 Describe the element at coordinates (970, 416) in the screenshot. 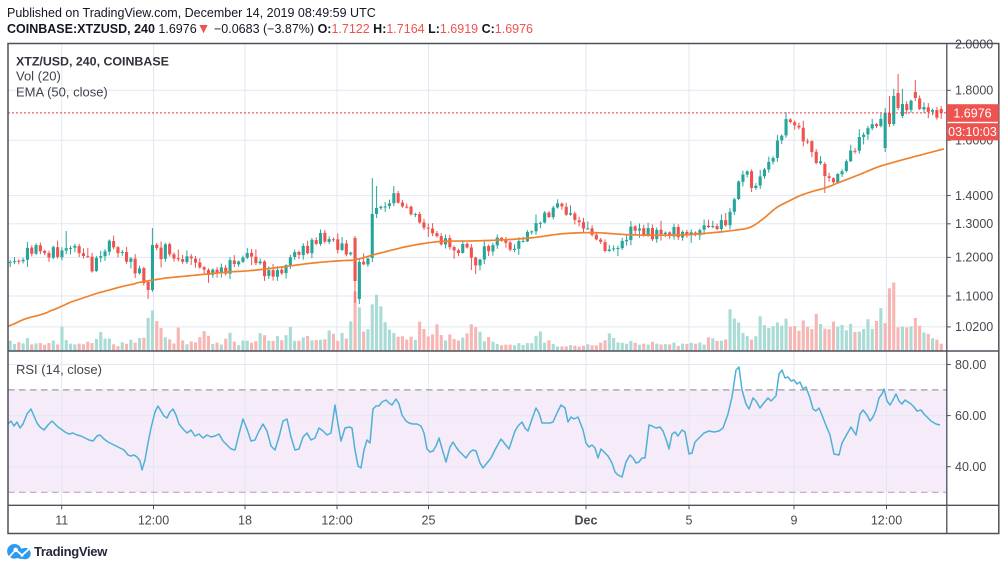

I see `svg-text: 60.00` at that location.